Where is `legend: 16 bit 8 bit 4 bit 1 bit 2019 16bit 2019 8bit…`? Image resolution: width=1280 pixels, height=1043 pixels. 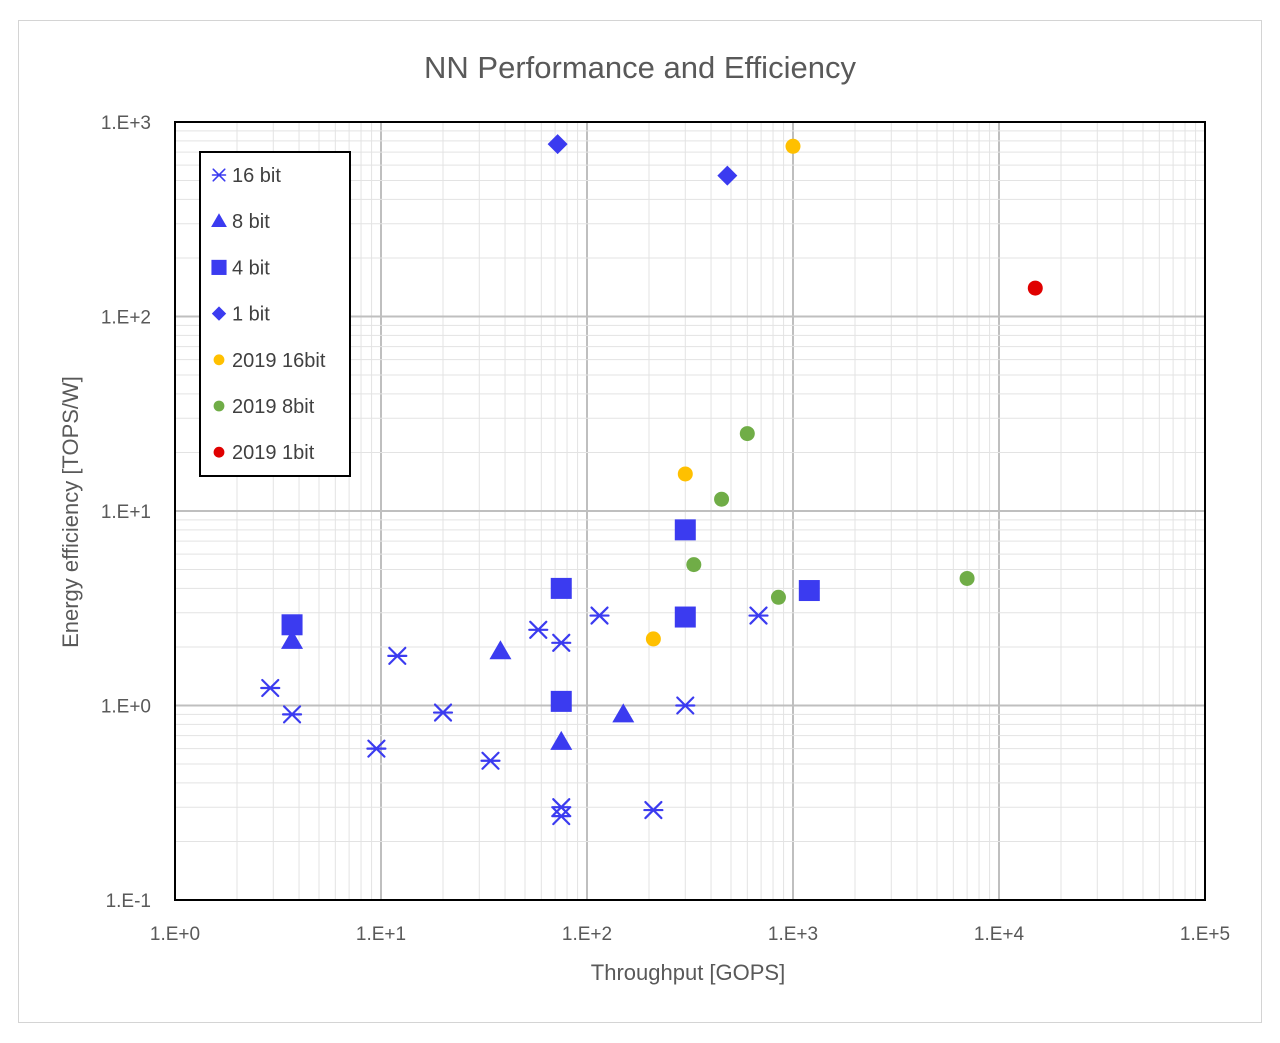
legend: 16 bit 8 bit 4 bit 1 bit 2019 16bit 2019 8bit… is located at coordinates (275, 314).